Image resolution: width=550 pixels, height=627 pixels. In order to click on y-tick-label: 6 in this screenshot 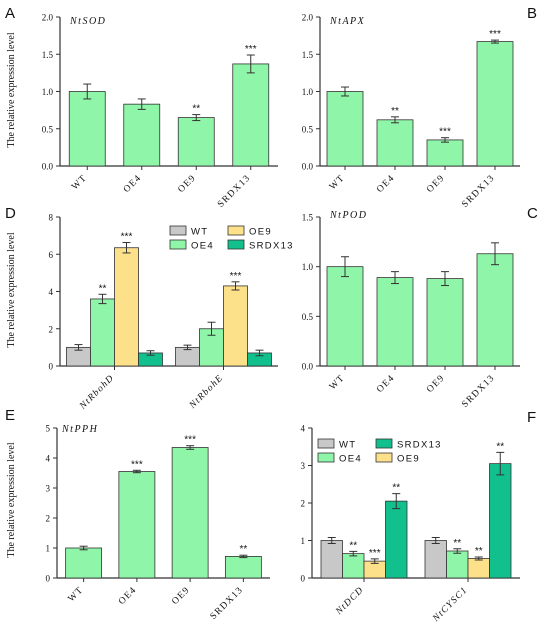, I will do `click(51, 255)`.